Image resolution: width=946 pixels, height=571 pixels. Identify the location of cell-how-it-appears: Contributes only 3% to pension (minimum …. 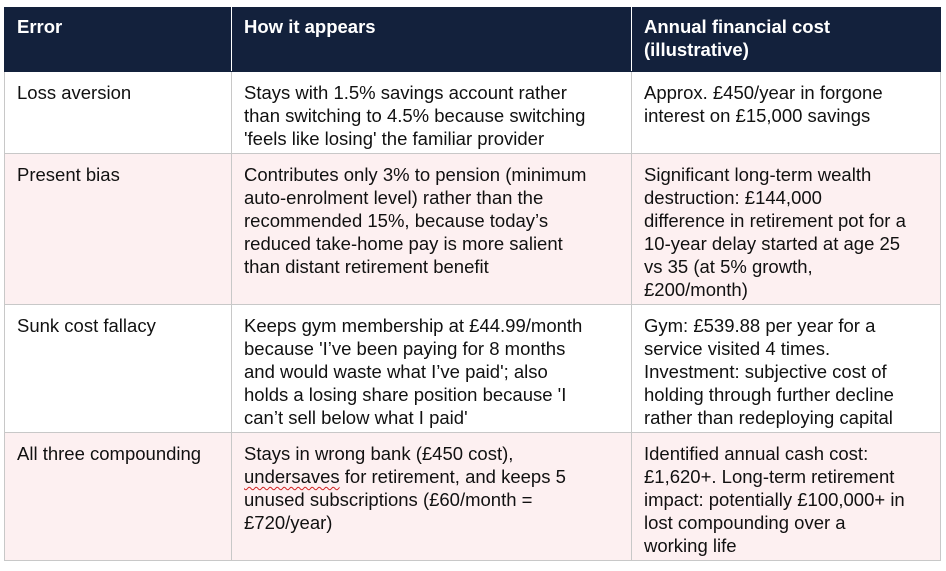
(431, 229).